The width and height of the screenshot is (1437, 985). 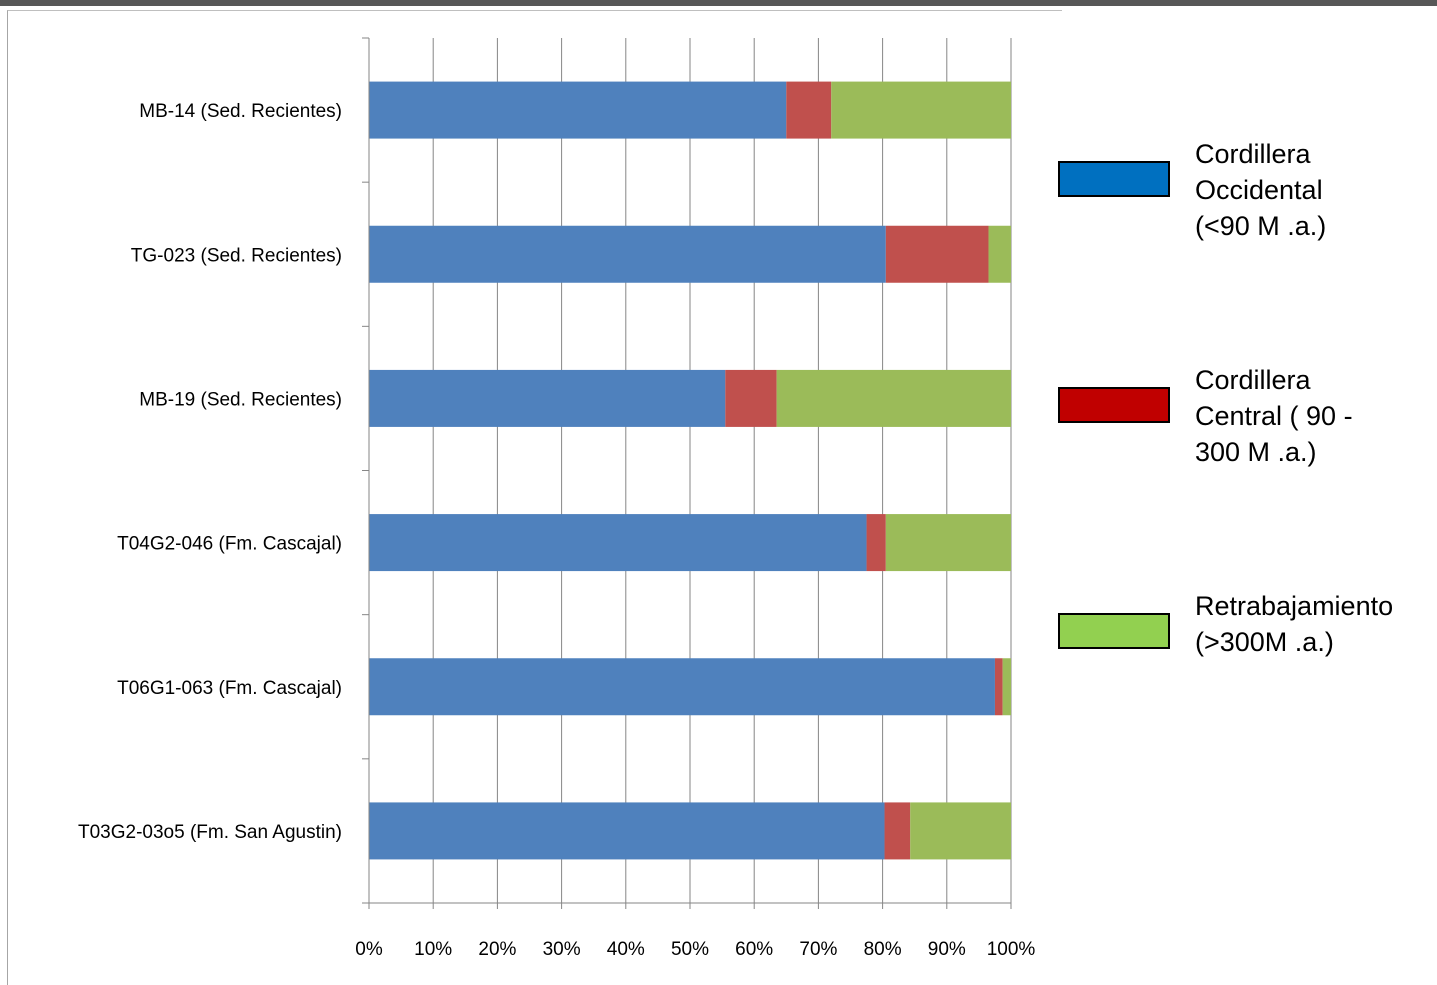 I want to click on category-label: T03G2-03o5 (Fm. San Agustin), so click(x=210, y=832).